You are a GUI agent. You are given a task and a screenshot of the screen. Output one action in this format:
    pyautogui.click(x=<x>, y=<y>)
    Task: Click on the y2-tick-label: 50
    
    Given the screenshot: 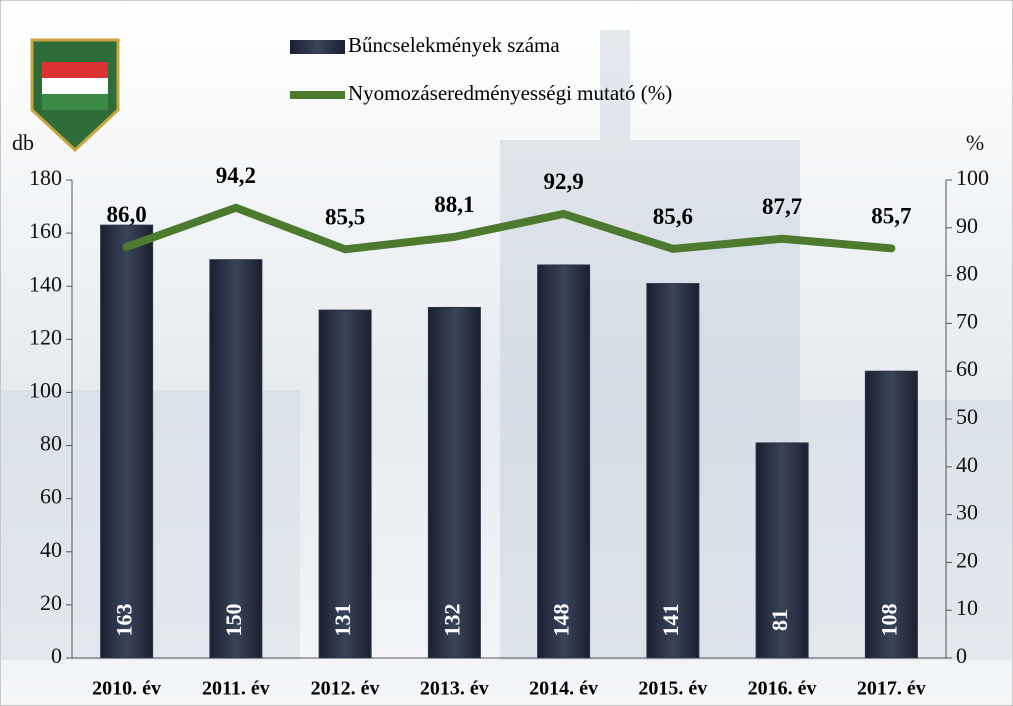 What is the action you would take?
    pyautogui.click(x=967, y=416)
    